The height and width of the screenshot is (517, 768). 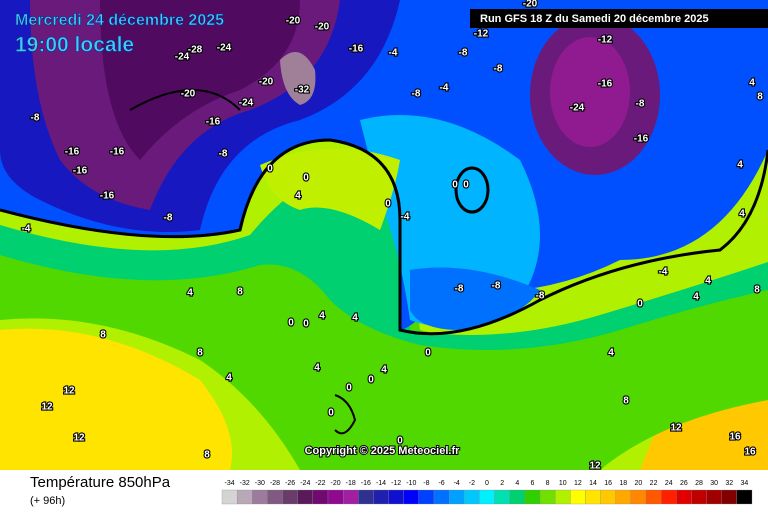 I want to click on copyright: Copyright © 2025 Meteociel.fr, so click(x=383, y=451).